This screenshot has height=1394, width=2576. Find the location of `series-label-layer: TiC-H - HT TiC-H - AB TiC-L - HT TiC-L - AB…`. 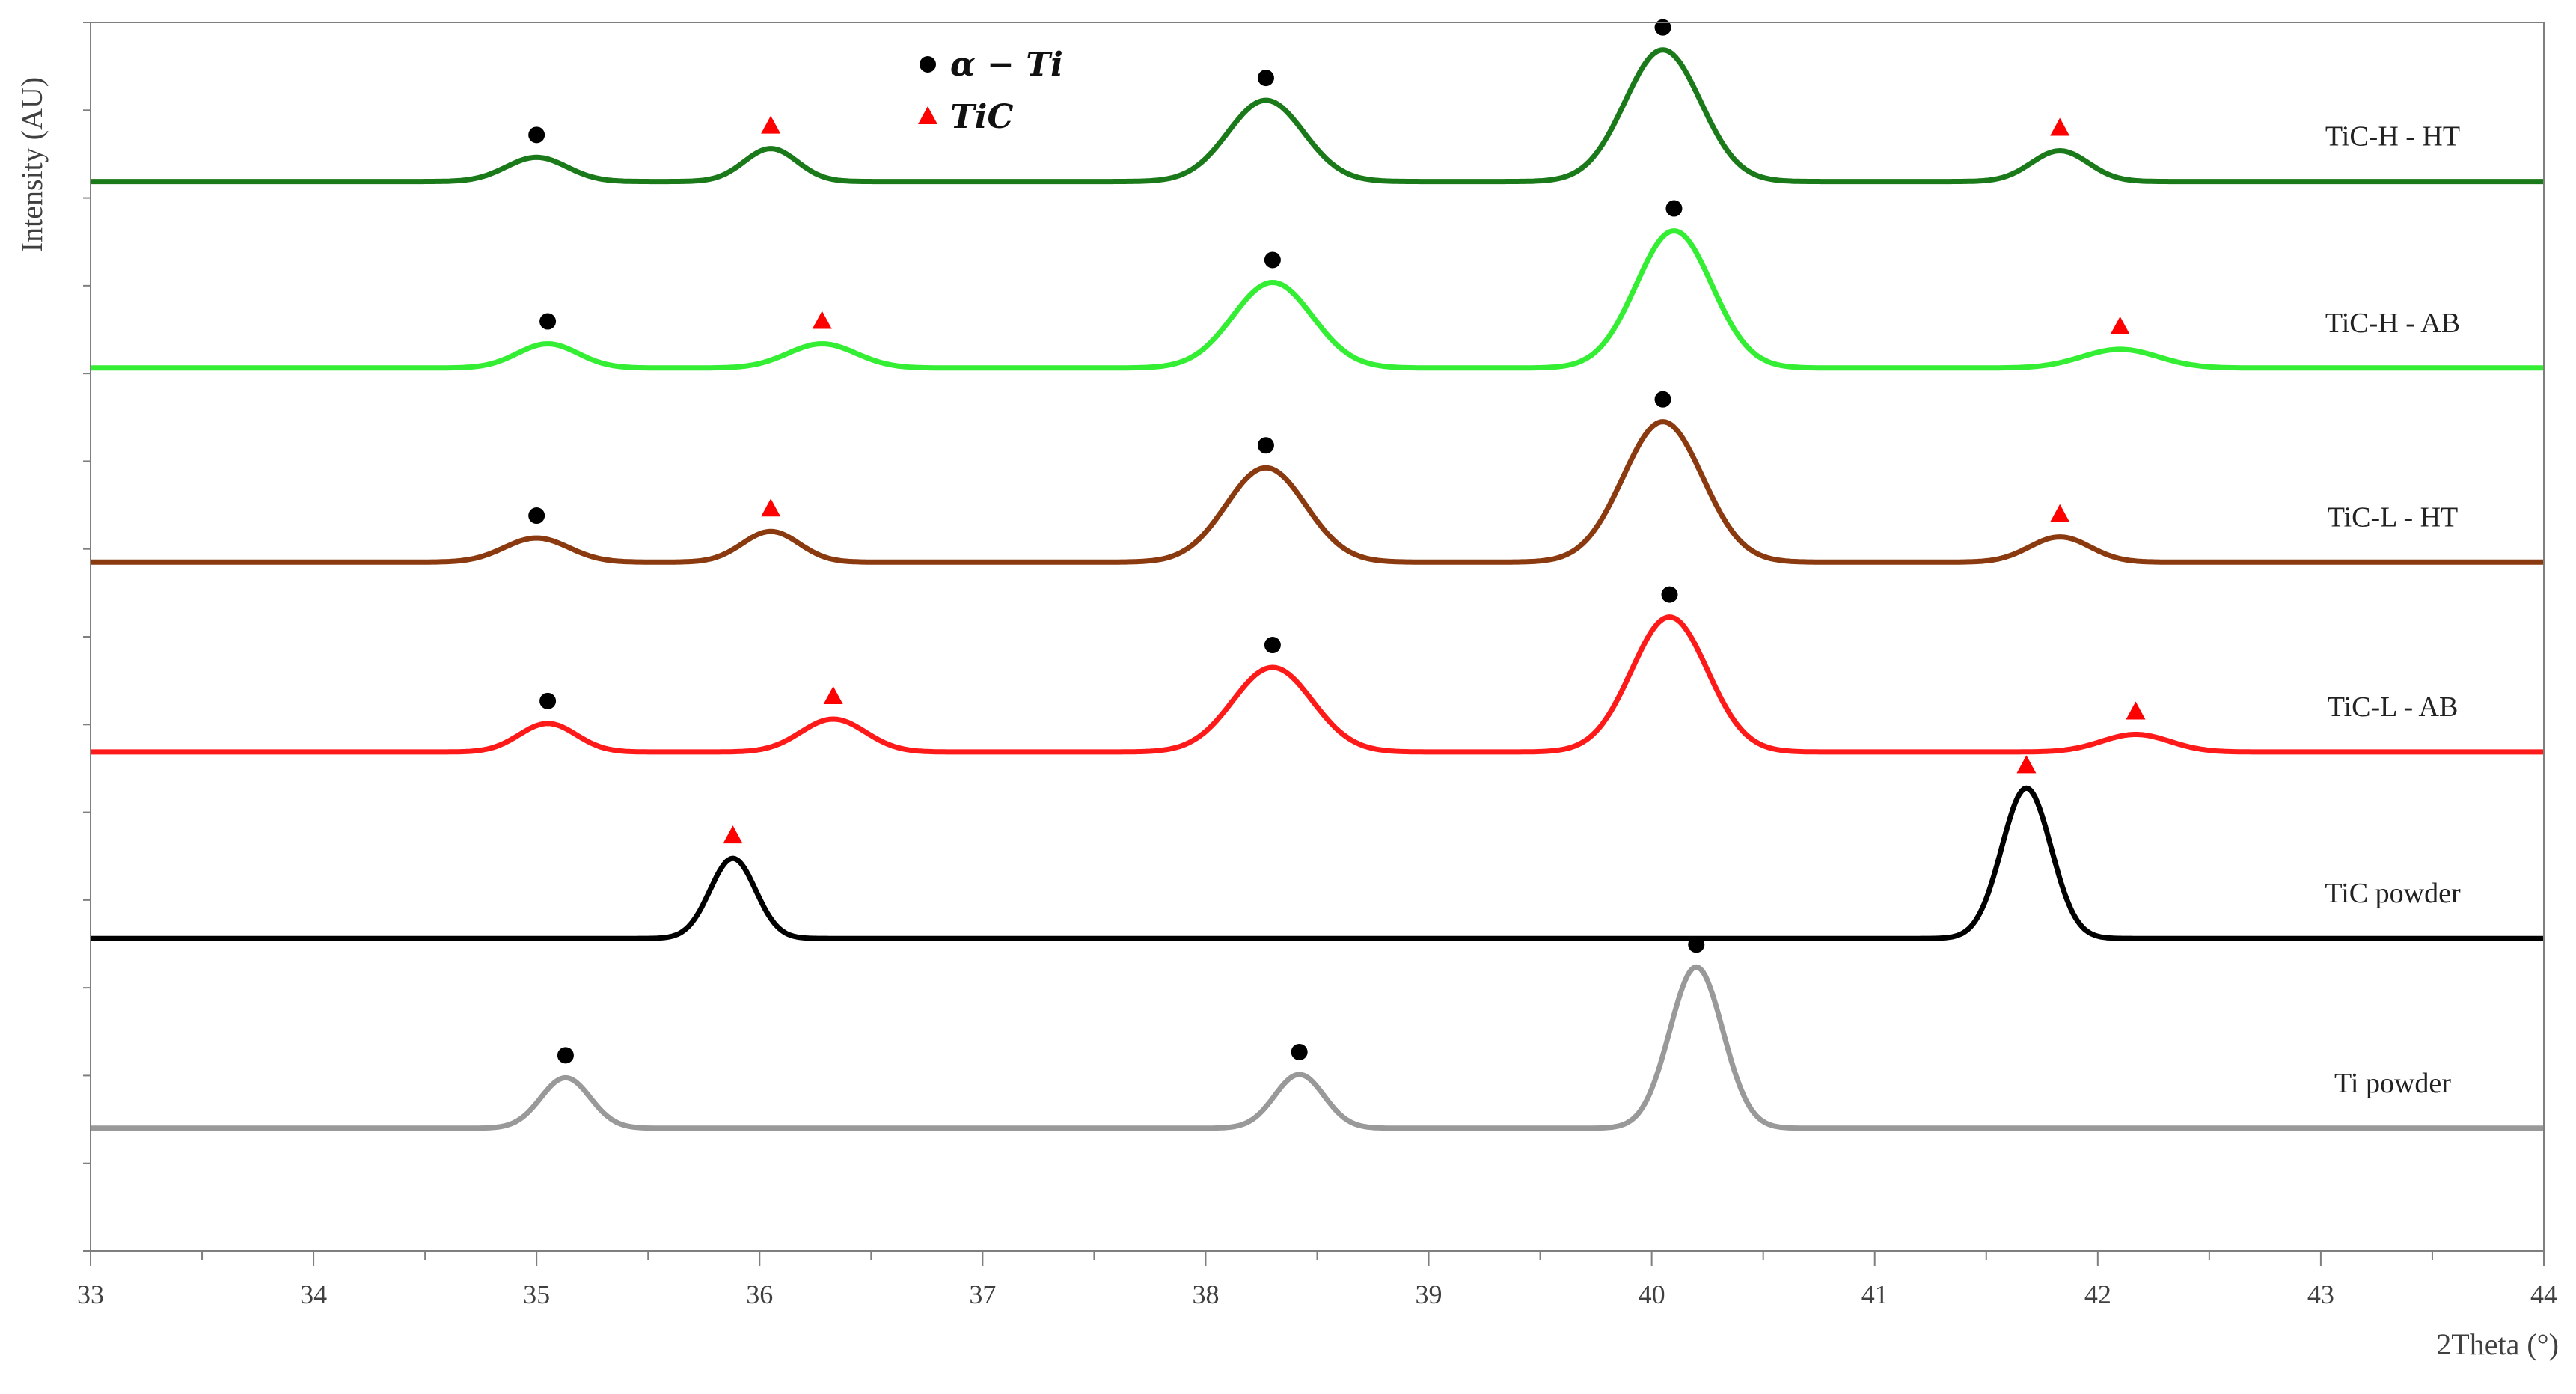

series-label-layer: TiC-H - HT TiC-H - AB TiC-L - HT TiC-L - AB… is located at coordinates (2393, 610).